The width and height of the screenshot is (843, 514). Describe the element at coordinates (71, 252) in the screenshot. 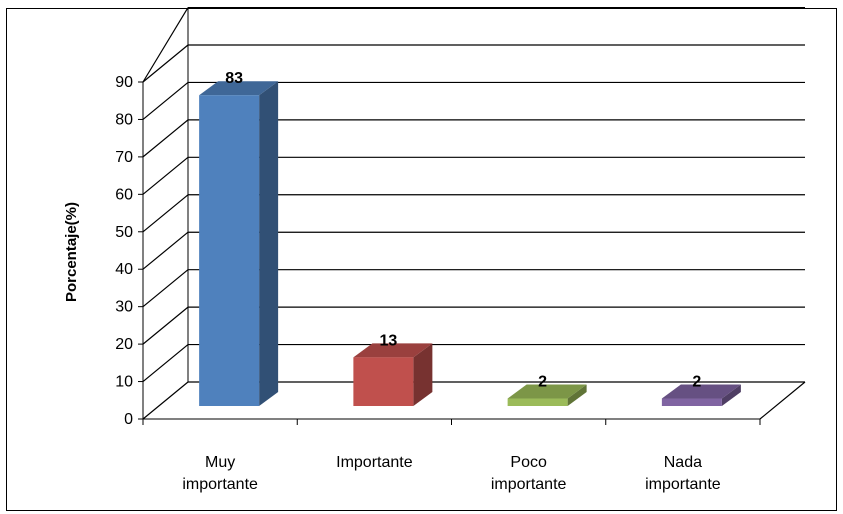

I see `y-axis-title: Porcentaje(%)` at that location.